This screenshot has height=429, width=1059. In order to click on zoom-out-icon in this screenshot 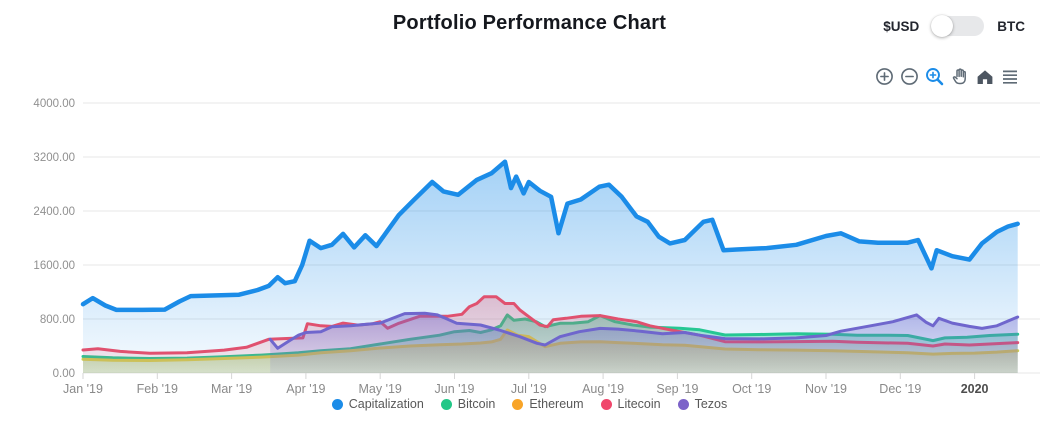, I will do `click(909, 76)`.